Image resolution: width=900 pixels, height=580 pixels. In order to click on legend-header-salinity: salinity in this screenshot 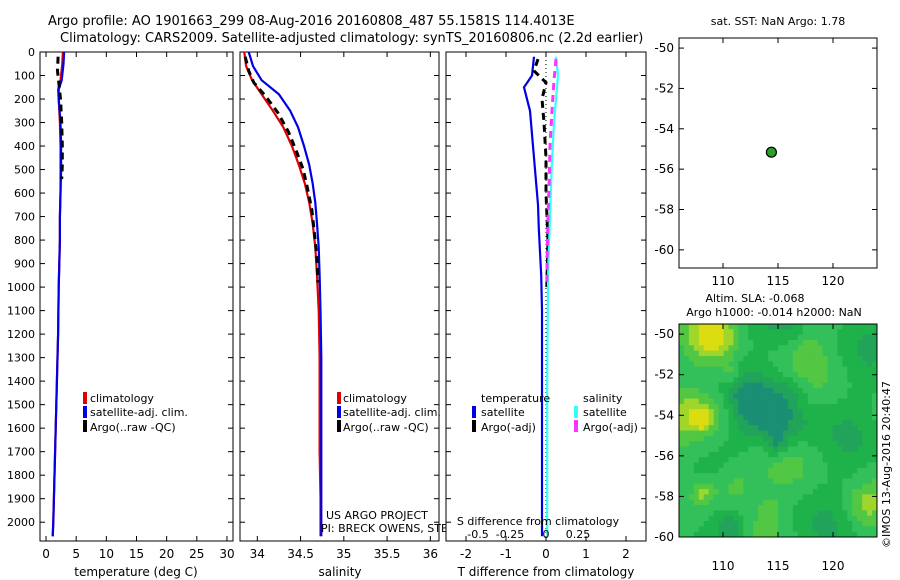, I will do `click(603, 398)`.